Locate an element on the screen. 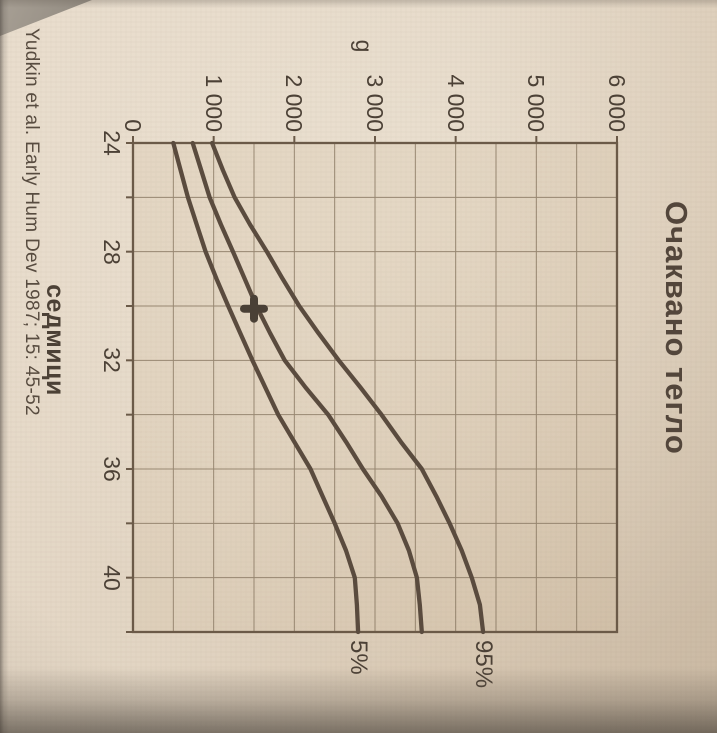 This screenshot has width=717, height=733. x-tick-label: 36 is located at coordinates (112, 469).